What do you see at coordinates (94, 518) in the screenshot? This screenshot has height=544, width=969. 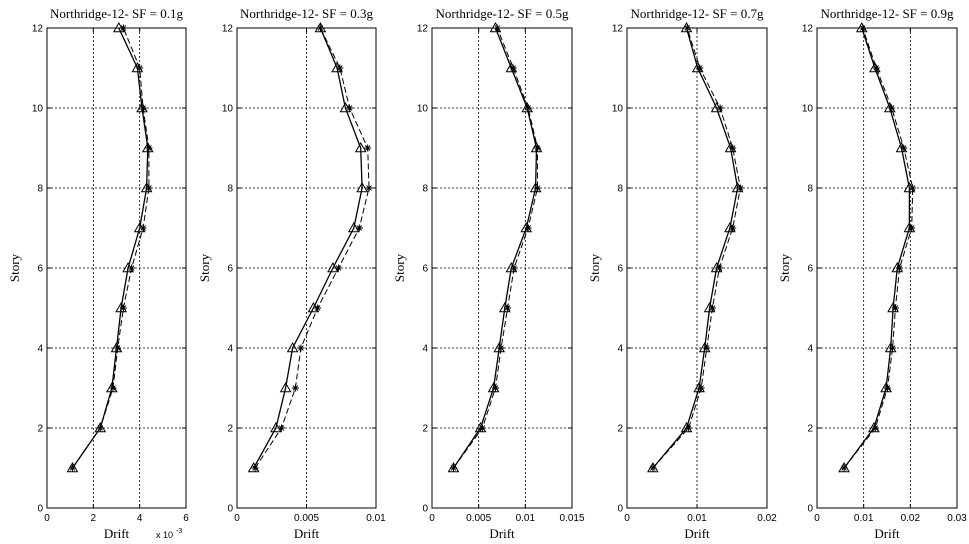 I see `x-tick-label: 2` at bounding box center [94, 518].